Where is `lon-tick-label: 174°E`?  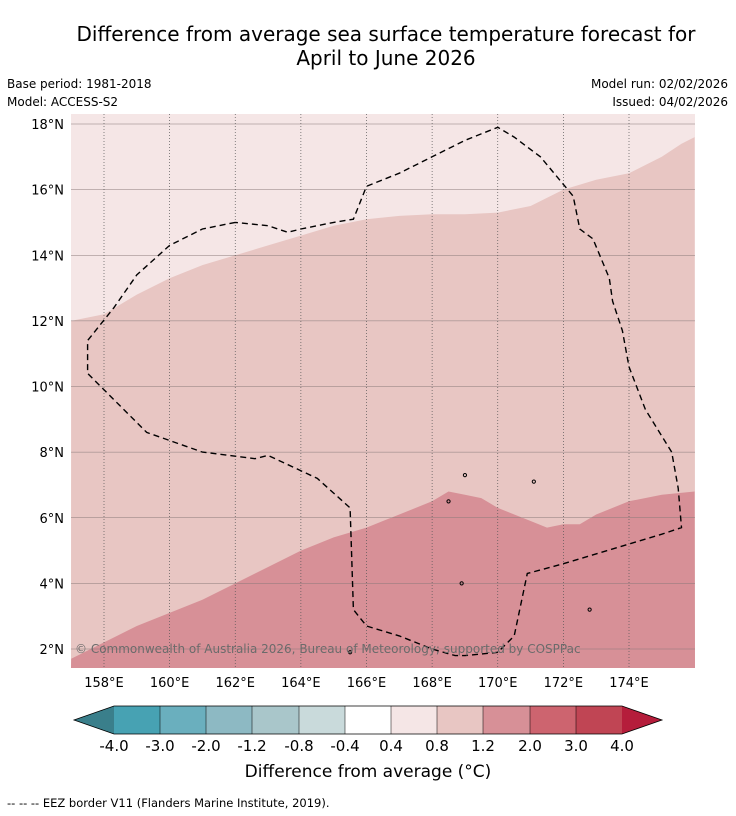 lon-tick-label: 174°E is located at coordinates (629, 683).